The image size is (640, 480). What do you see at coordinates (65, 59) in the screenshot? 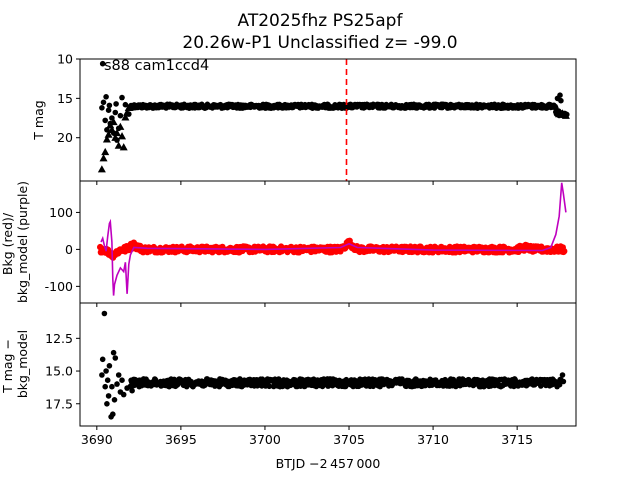
I see `y-tick-label: 10` at bounding box center [65, 59].